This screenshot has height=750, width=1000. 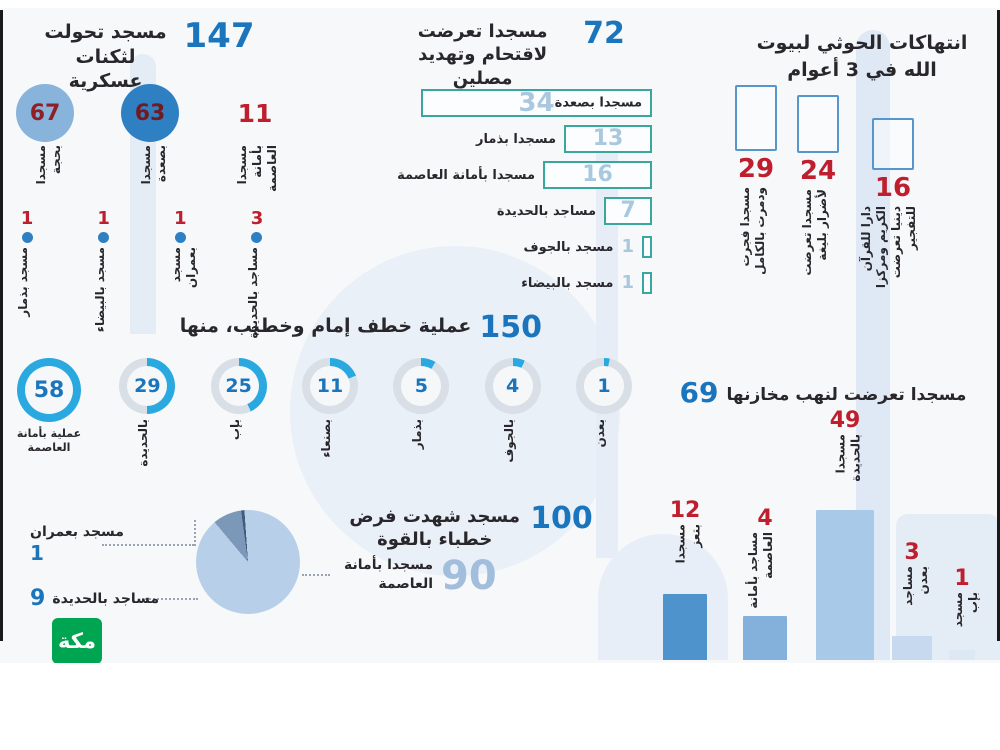 I want to click on bar-value: 1, so click(x=627, y=246).